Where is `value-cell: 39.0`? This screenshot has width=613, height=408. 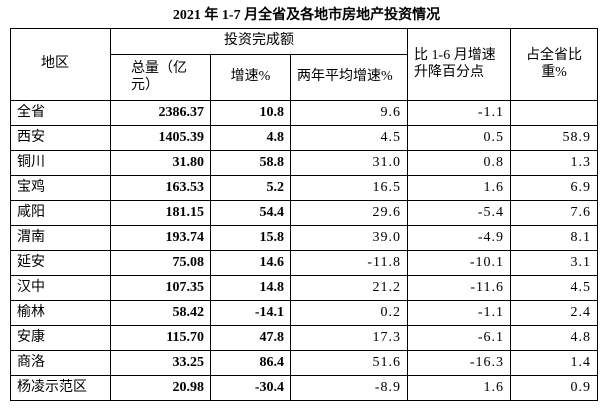
value-cell: 39.0 is located at coordinates (349, 238).